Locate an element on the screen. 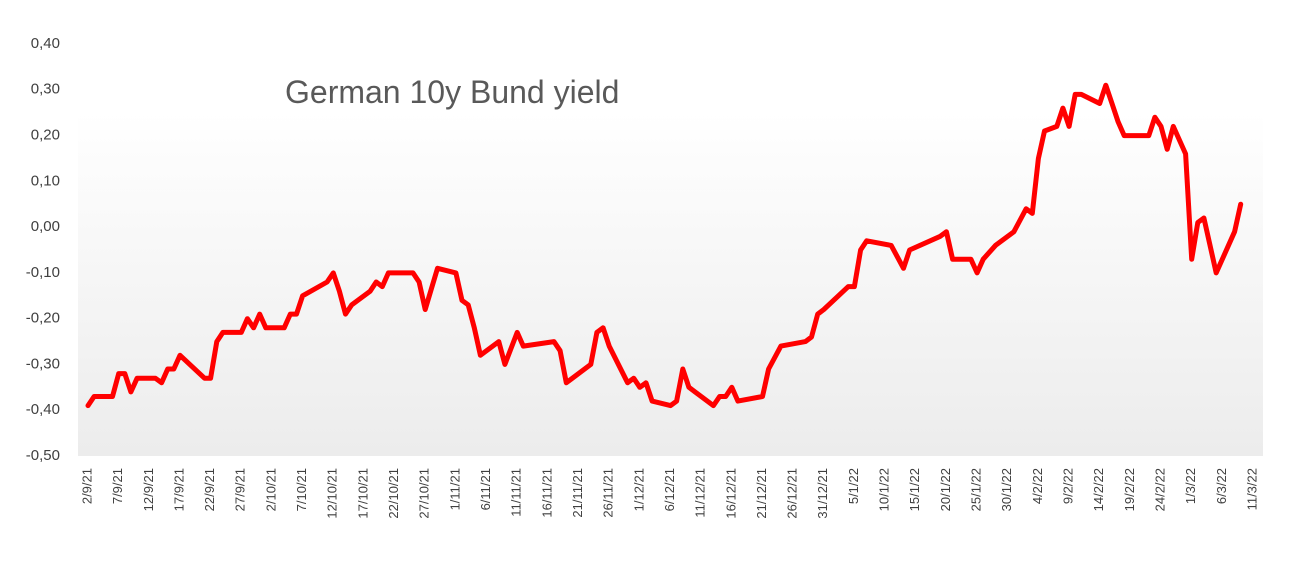 Image resolution: width=1300 pixels, height=579 pixels. y-tick-label: 0,10 is located at coordinates (45, 180).